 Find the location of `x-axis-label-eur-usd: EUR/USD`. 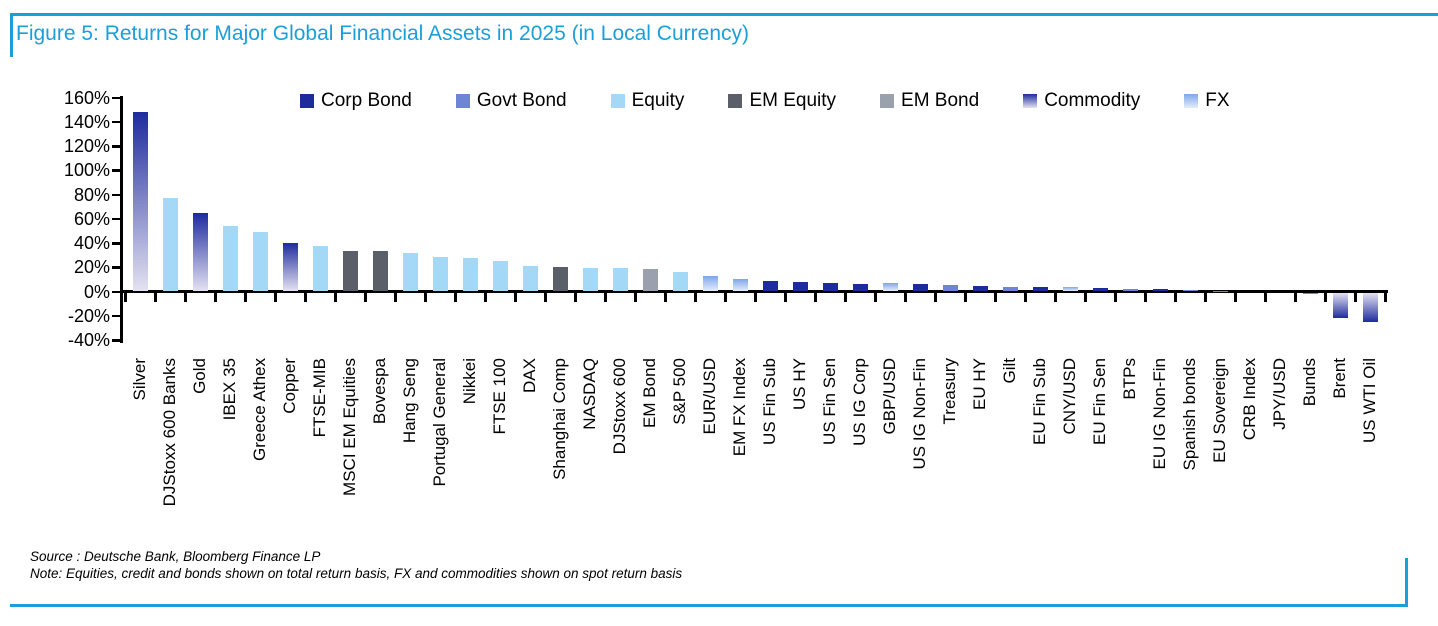

x-axis-label-eur-usd: EUR/USD is located at coordinates (709, 396).